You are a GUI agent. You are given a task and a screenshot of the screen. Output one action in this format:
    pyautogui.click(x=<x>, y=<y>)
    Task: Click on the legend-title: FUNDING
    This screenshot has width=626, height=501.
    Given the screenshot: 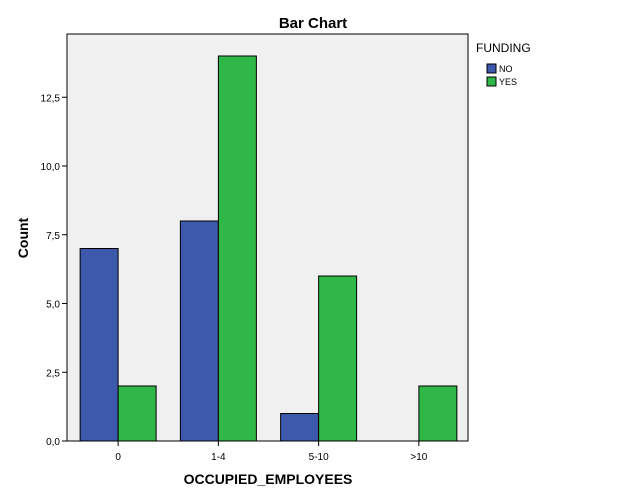 What is the action you would take?
    pyautogui.click(x=503, y=48)
    